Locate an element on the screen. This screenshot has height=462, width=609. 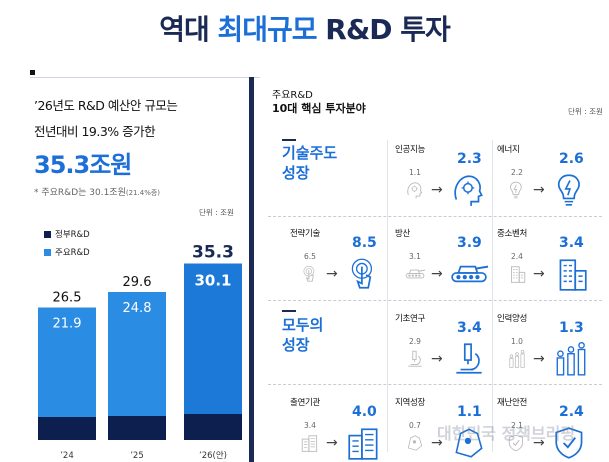
people-growth-small-icon is located at coordinates (517, 361).